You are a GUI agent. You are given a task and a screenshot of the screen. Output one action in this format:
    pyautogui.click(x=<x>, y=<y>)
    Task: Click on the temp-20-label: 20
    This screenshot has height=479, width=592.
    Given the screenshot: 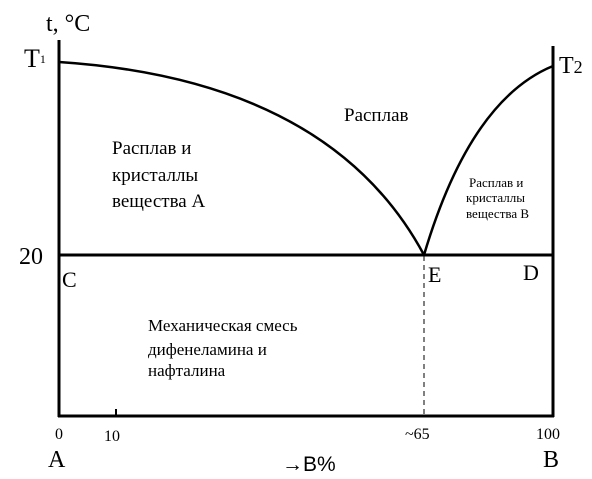 What is the action you would take?
    pyautogui.click(x=31, y=257)
    